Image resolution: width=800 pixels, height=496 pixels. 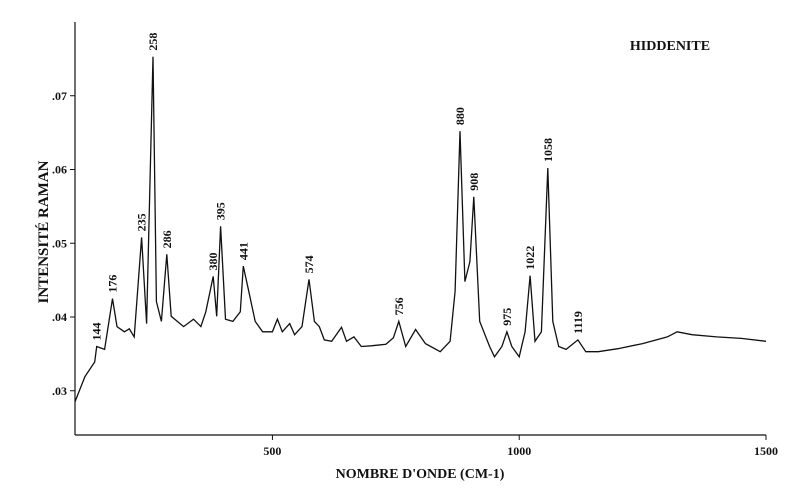 I want to click on peak-label: 176, so click(x=113, y=284).